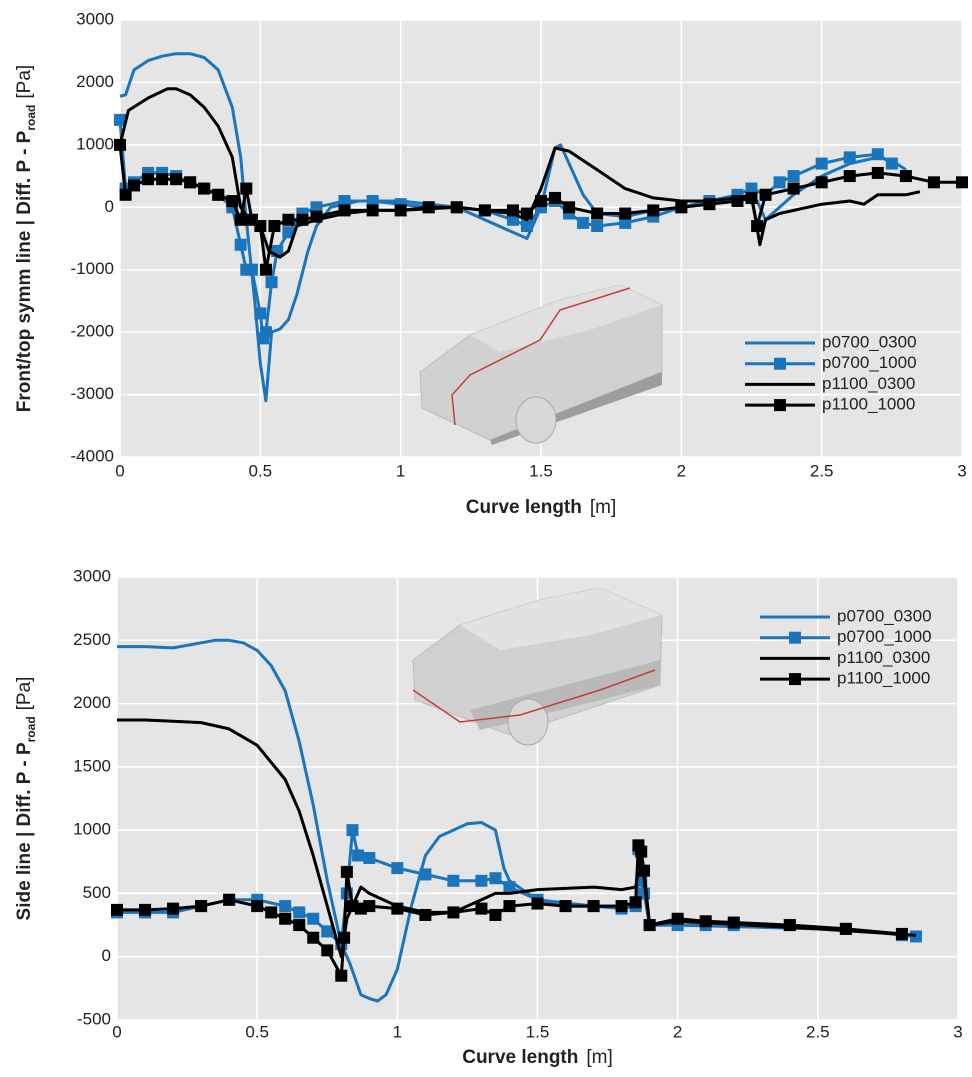  I want to click on x-axis-title: Curve length [m], so click(537, 1057).